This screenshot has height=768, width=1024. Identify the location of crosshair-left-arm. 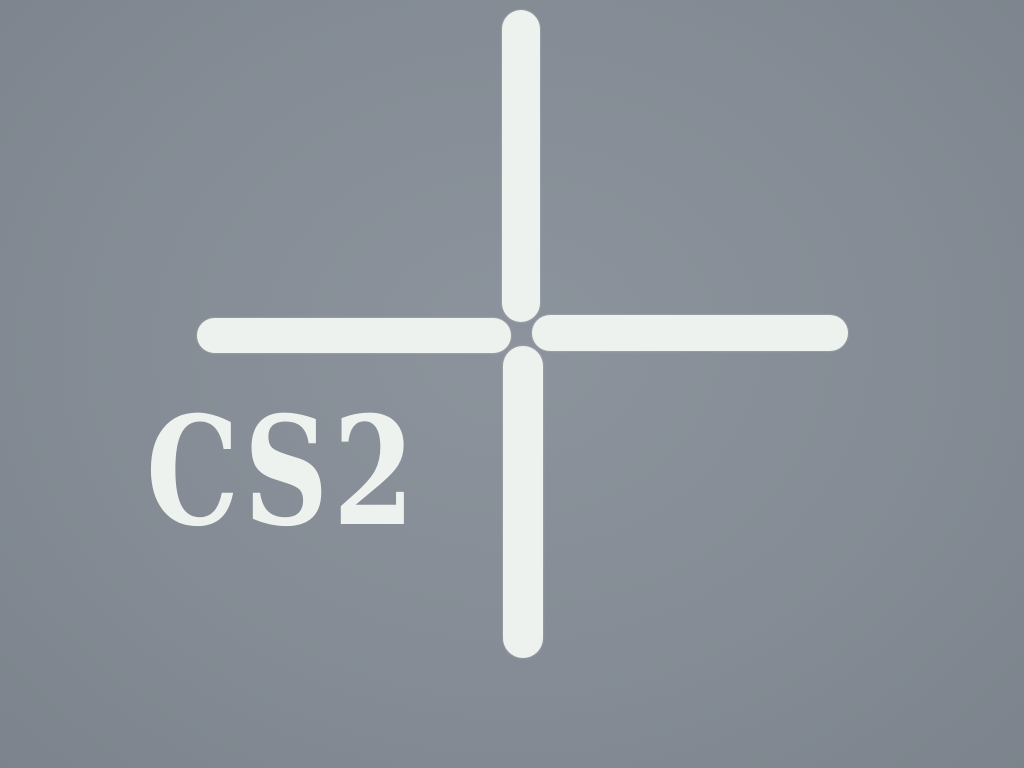
(354, 335).